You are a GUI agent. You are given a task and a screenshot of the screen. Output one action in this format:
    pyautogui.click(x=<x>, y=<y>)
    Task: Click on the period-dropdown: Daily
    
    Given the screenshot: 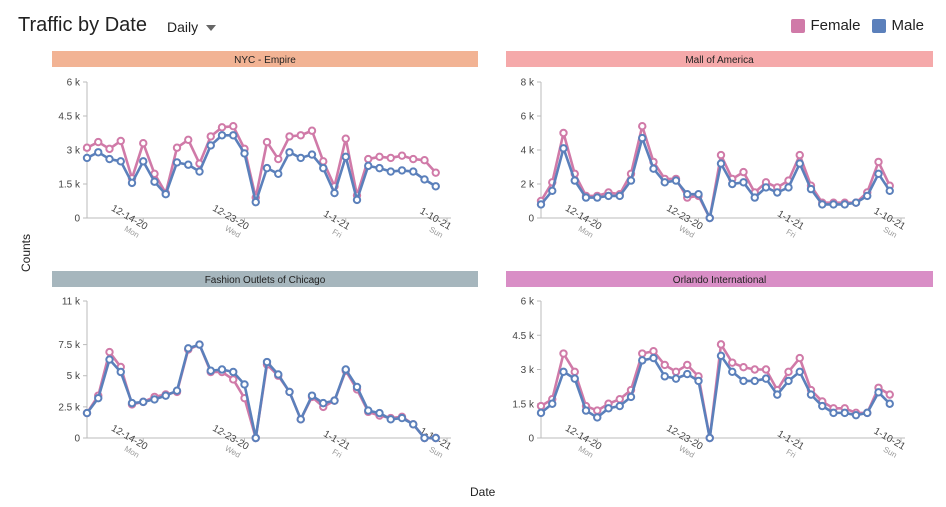 What is the action you would take?
    pyautogui.click(x=192, y=27)
    